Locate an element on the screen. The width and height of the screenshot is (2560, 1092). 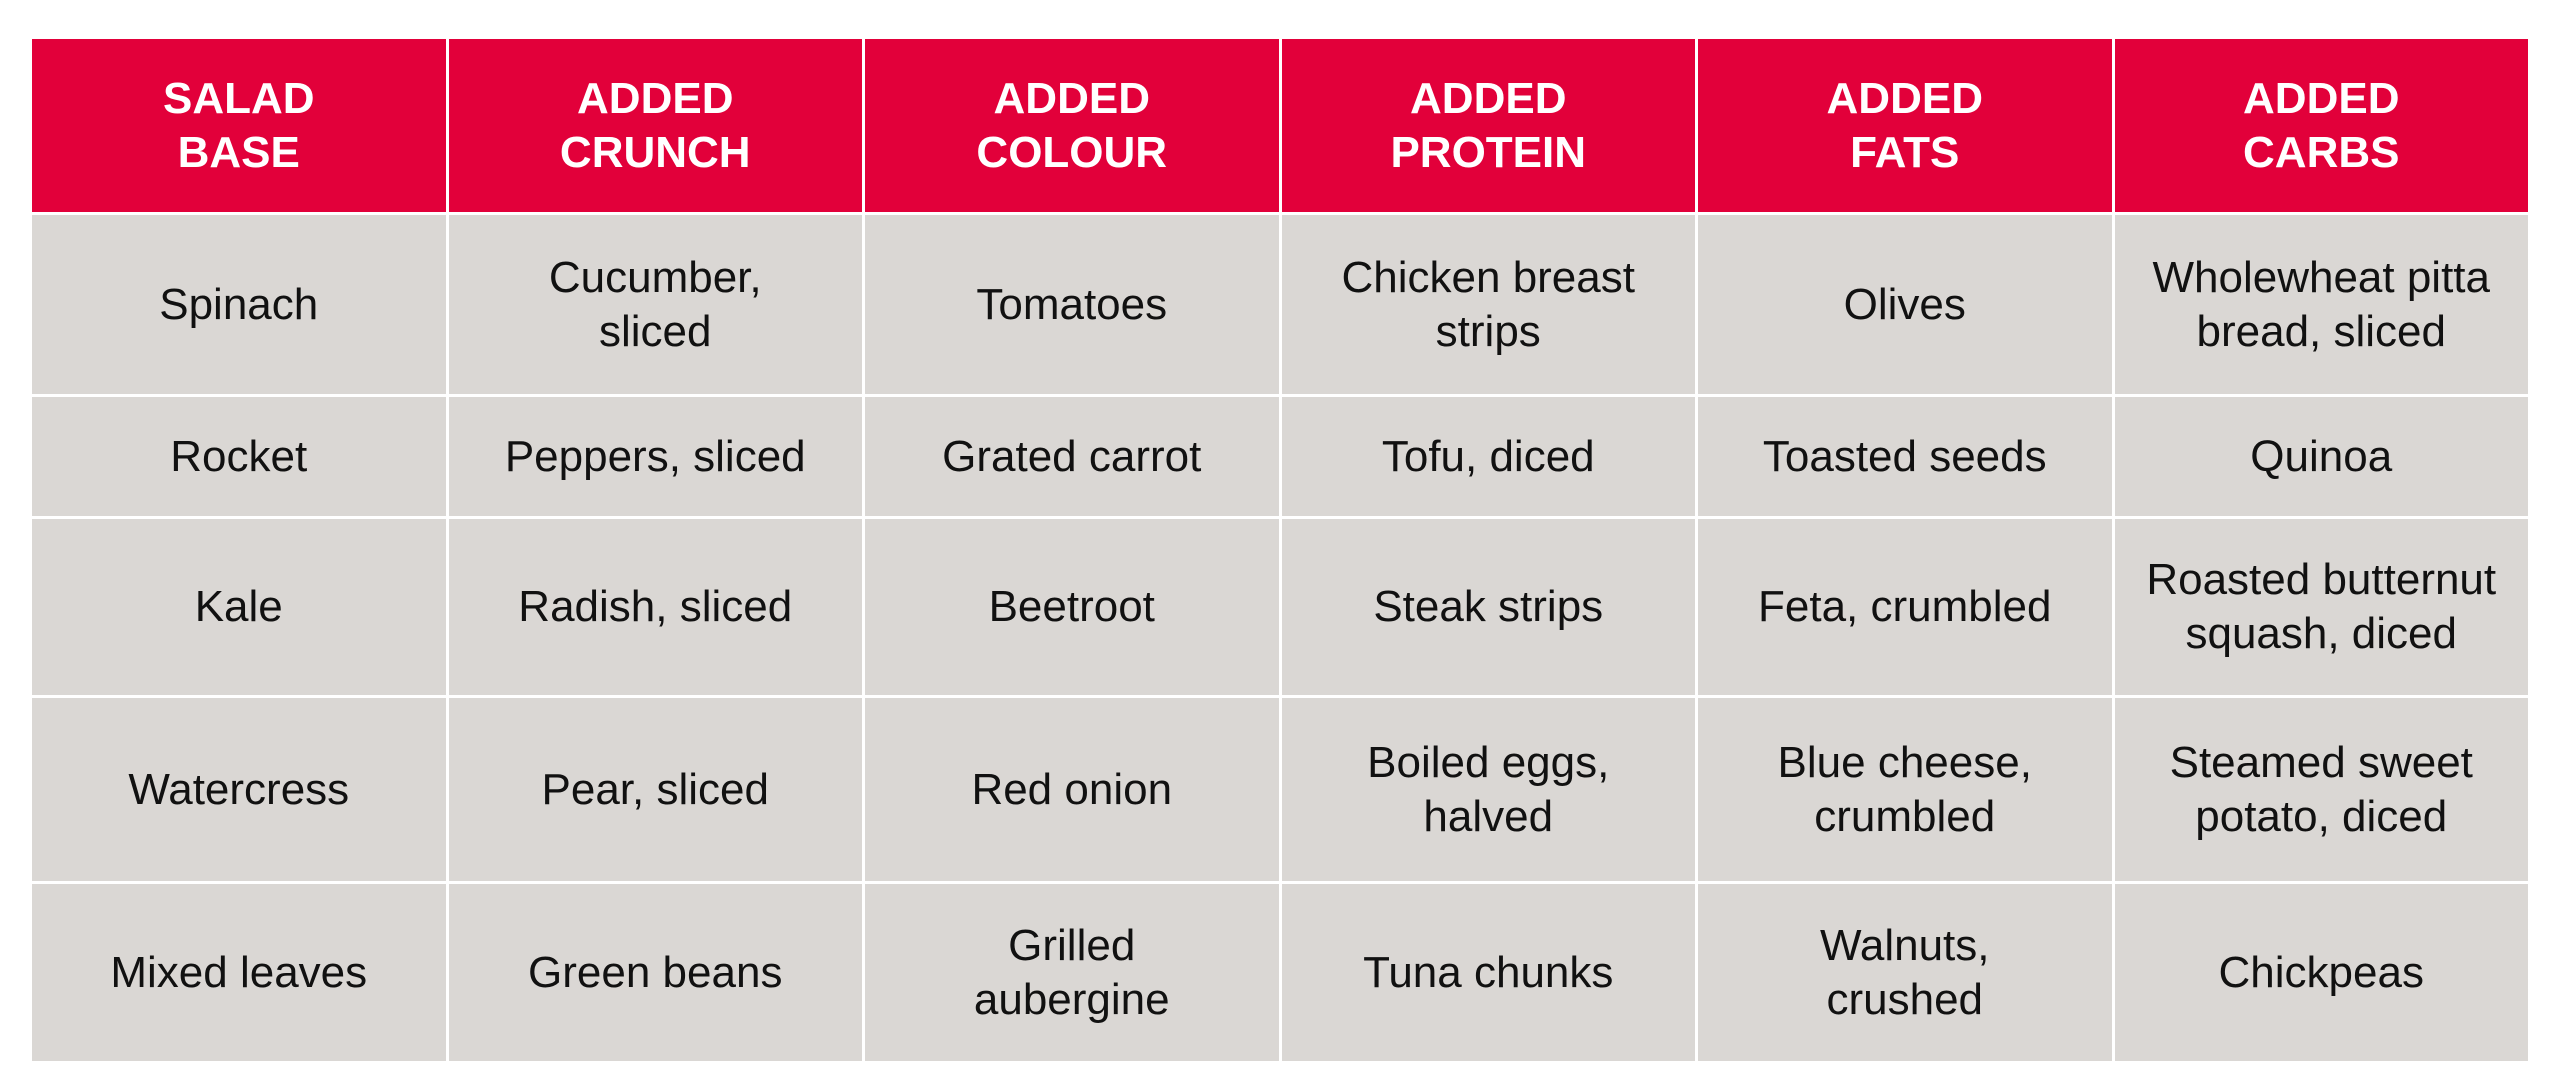
table-cell: Steak strips is located at coordinates (1488, 607).